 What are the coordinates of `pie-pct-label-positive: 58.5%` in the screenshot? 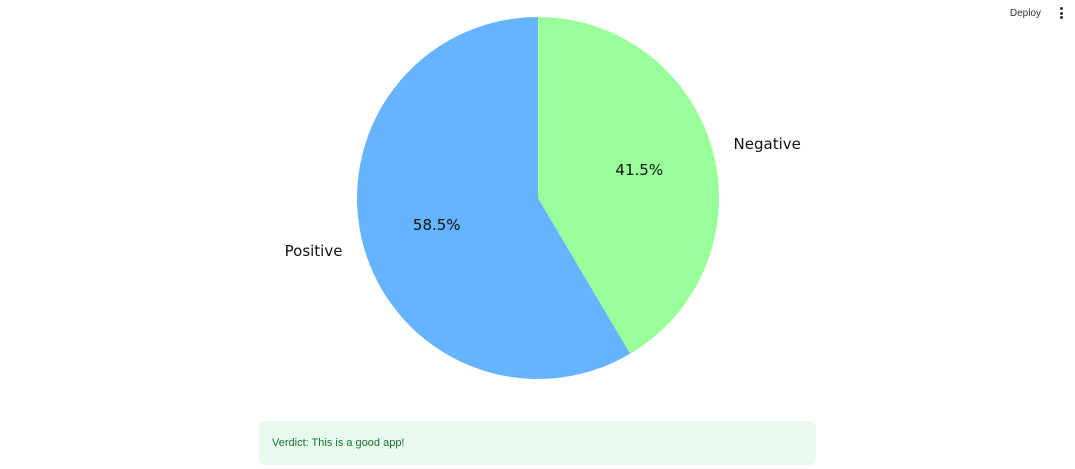 It's located at (437, 225).